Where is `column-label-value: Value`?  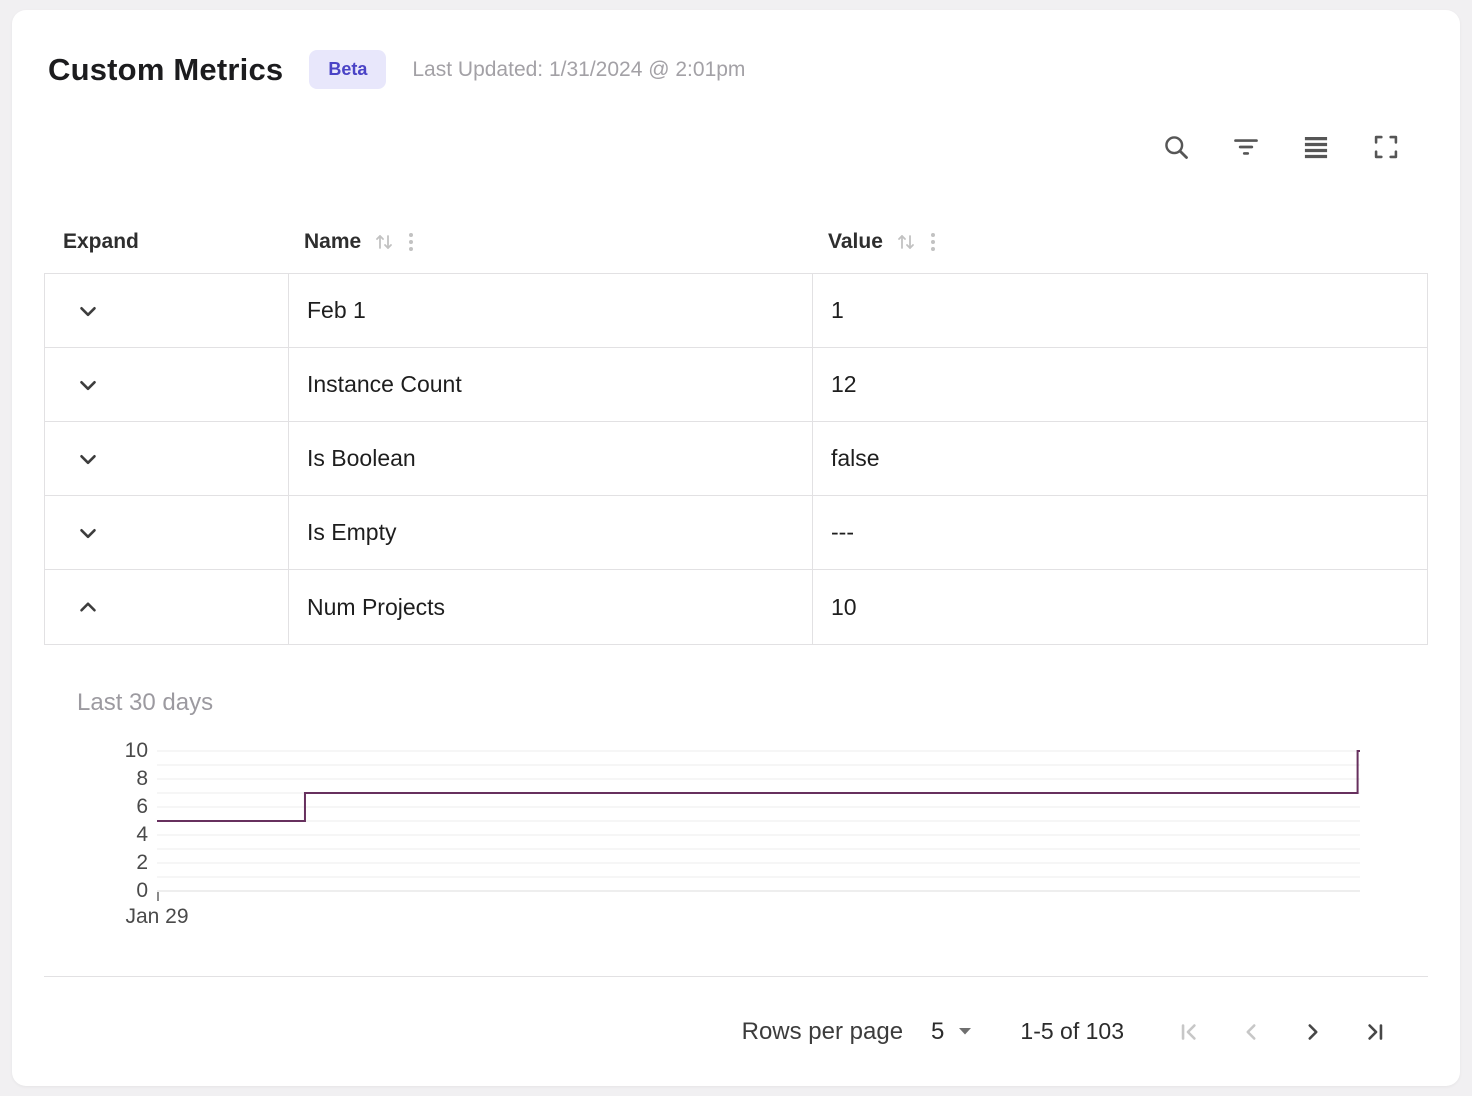 column-label-value: Value is located at coordinates (855, 241).